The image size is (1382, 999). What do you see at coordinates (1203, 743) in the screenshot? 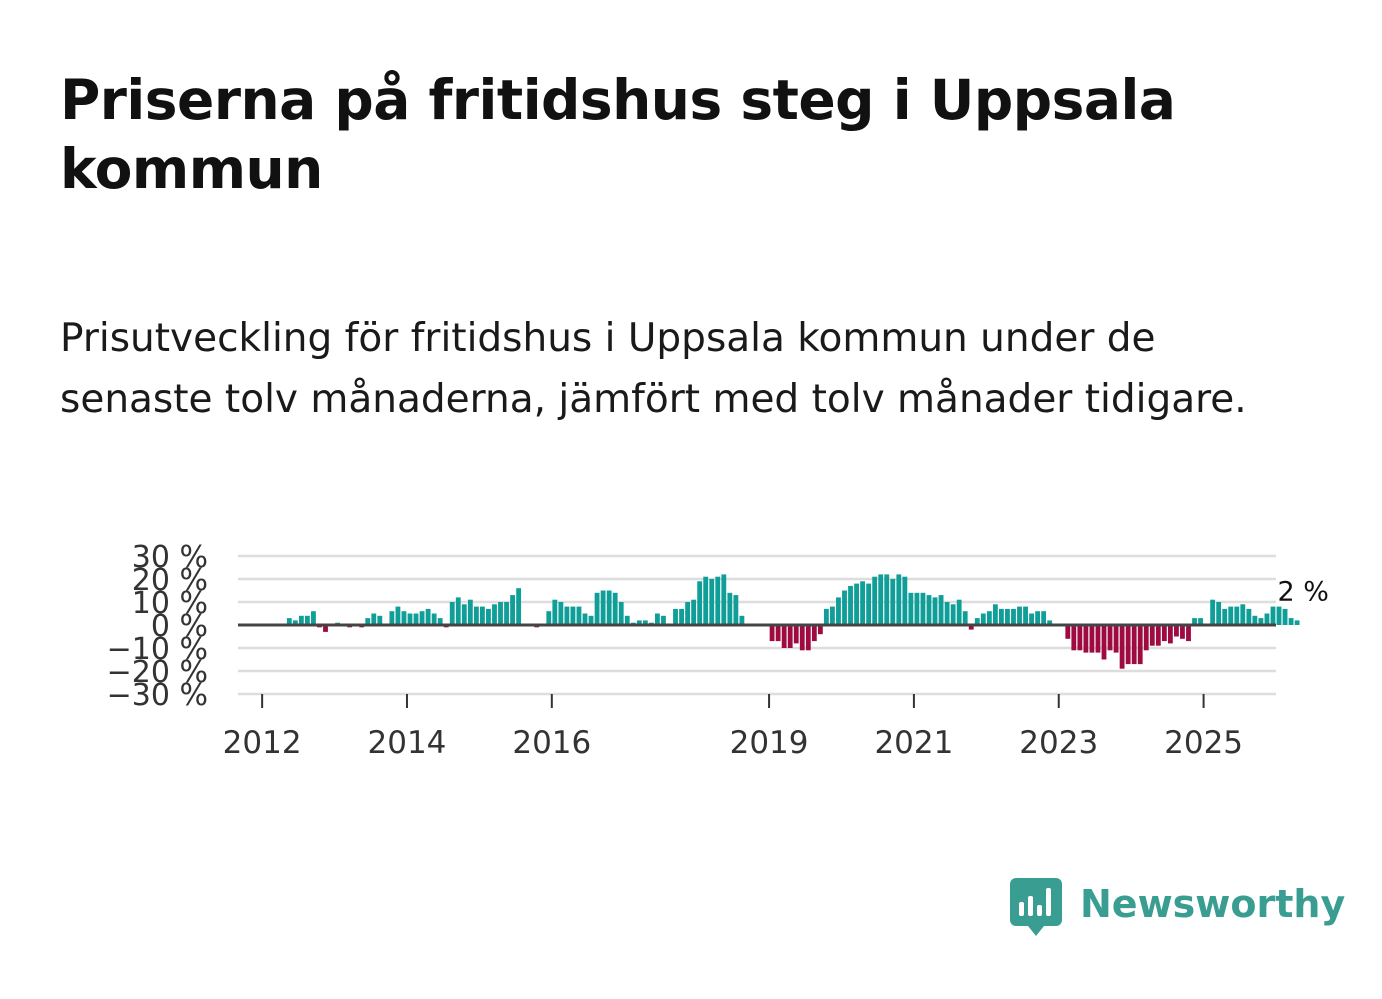
I see `x-tick-label: 2025` at bounding box center [1203, 743].